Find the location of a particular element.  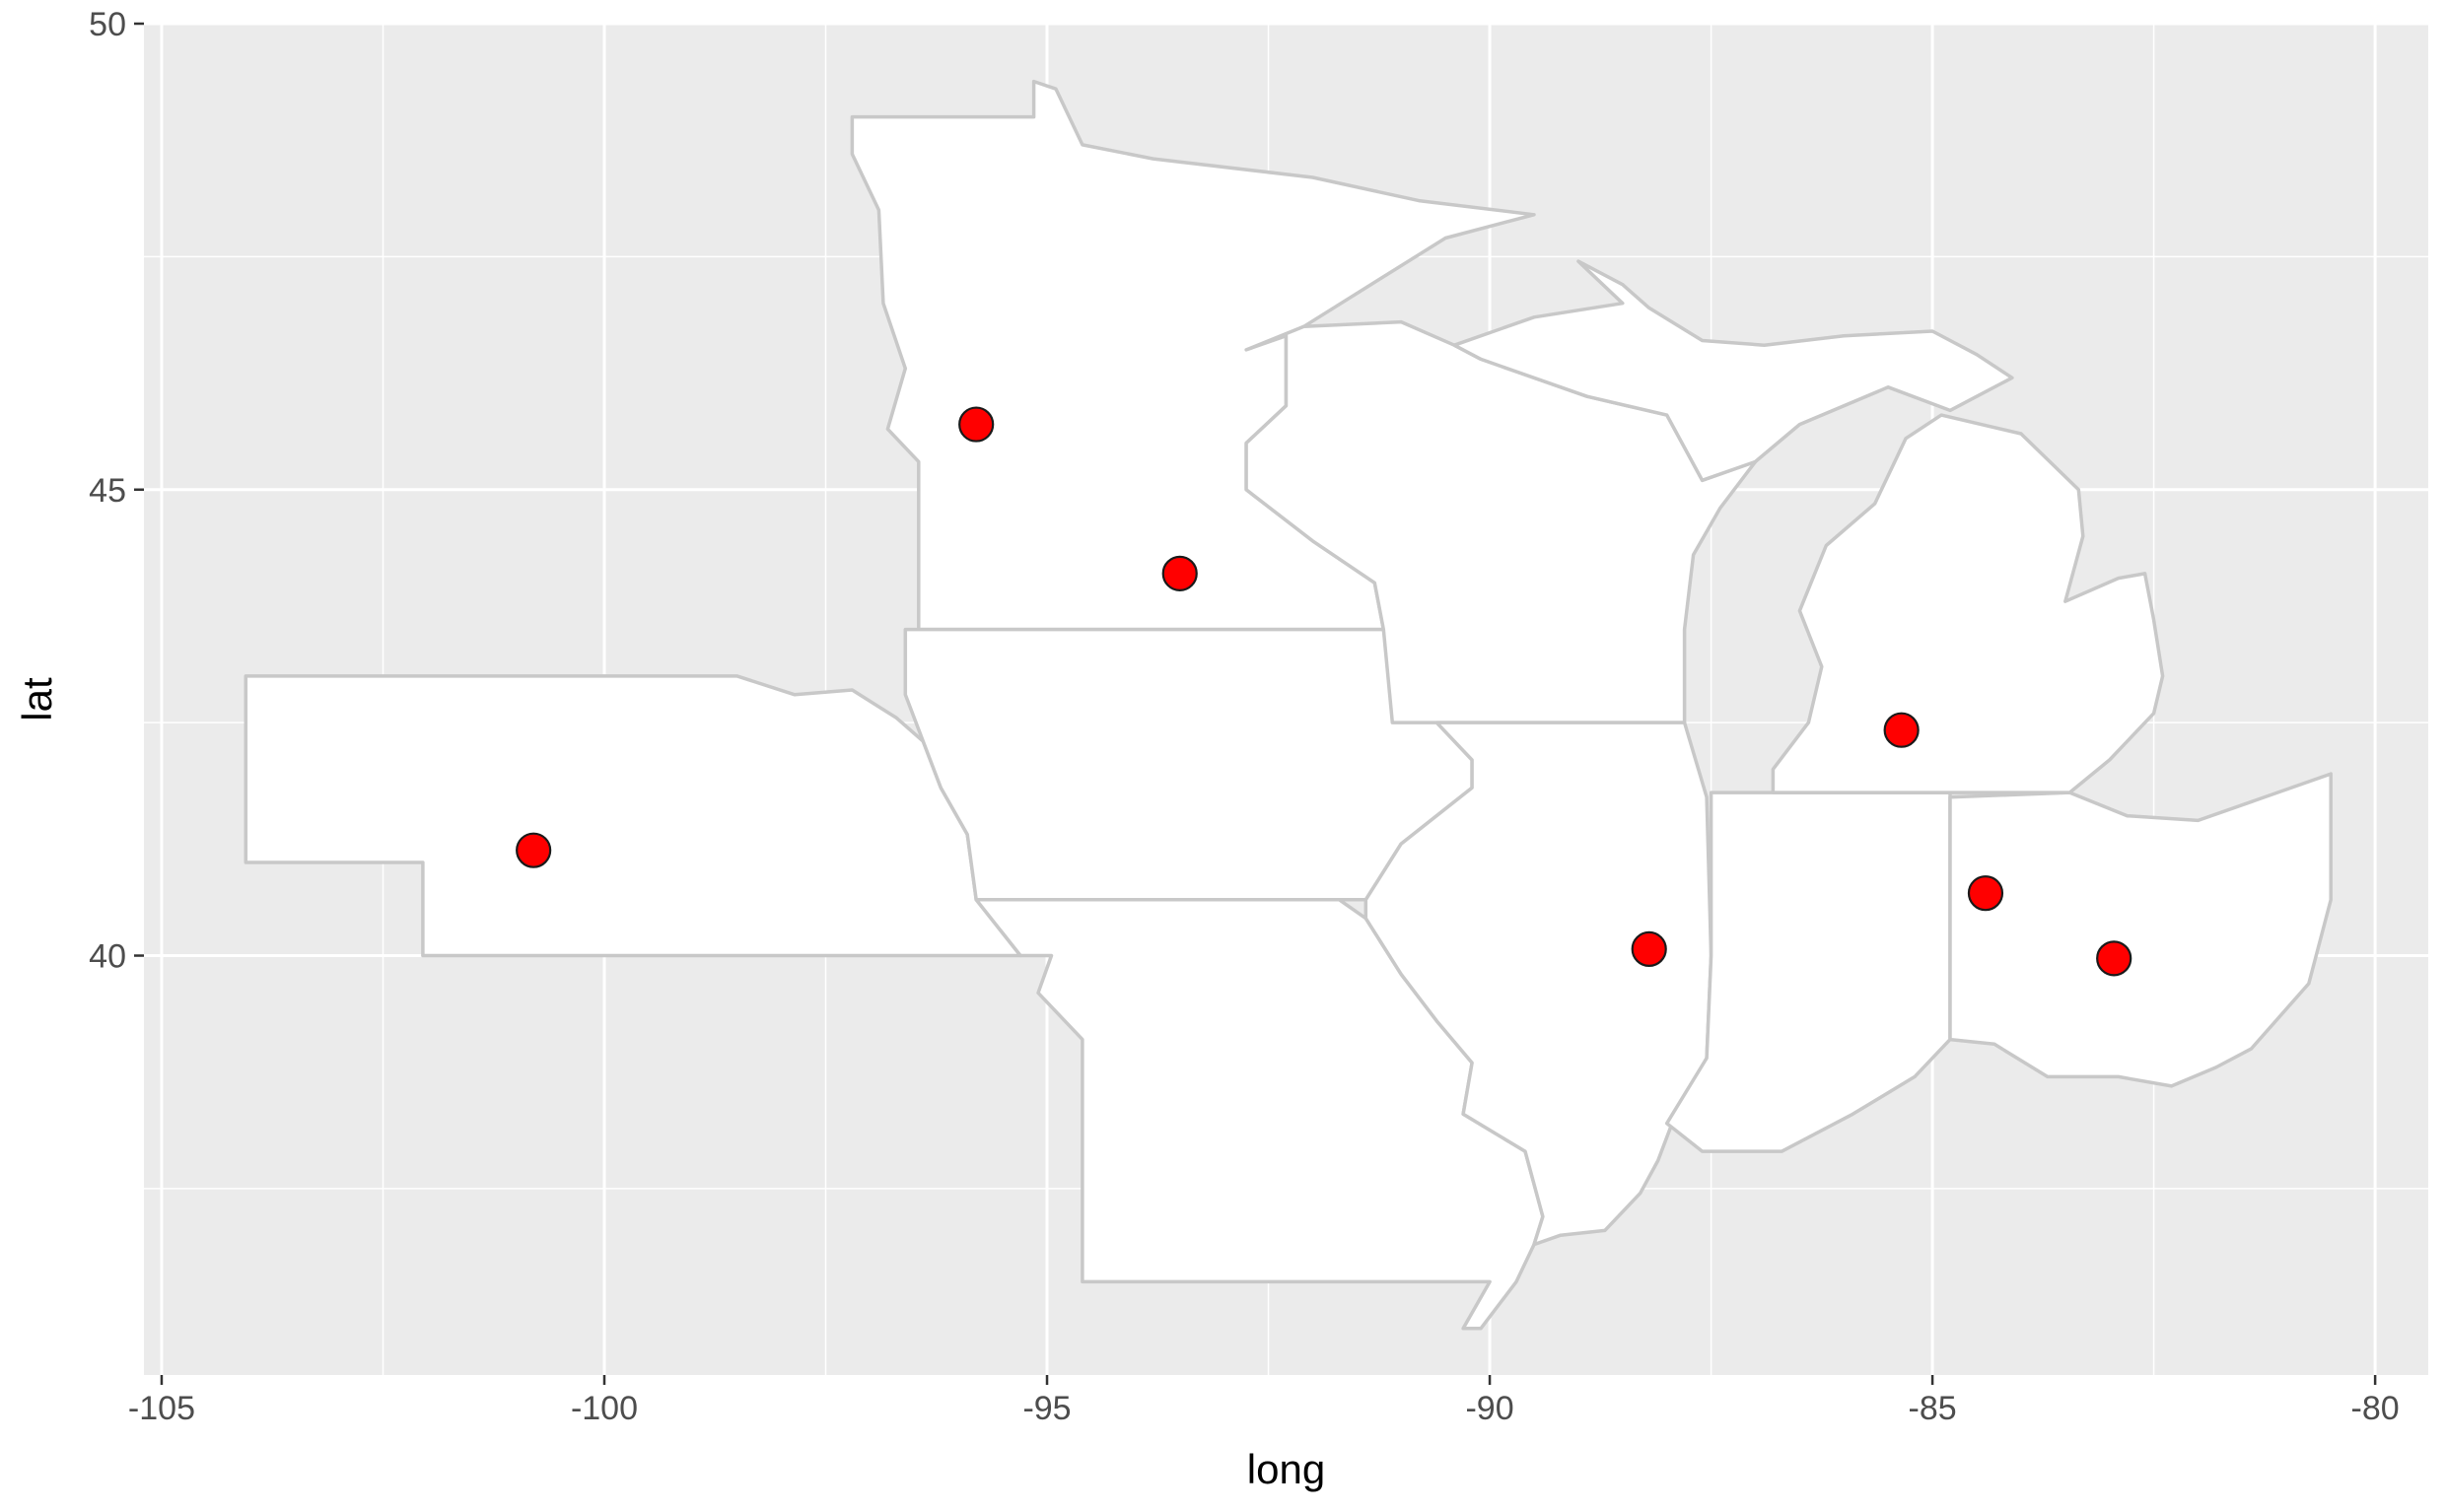

x-tick-label: -90 is located at coordinates (1489, 1408).